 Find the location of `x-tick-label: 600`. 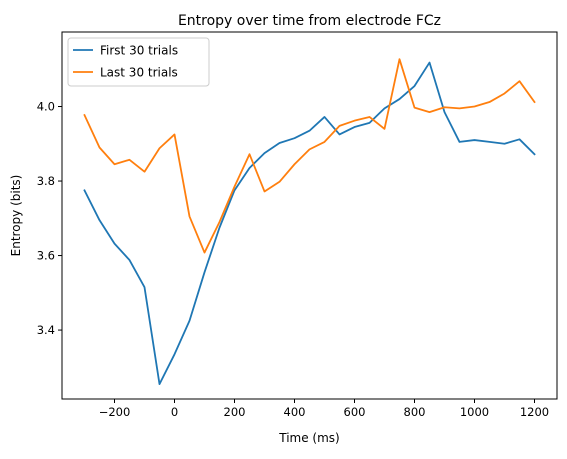

x-tick-label: 600 is located at coordinates (355, 412).